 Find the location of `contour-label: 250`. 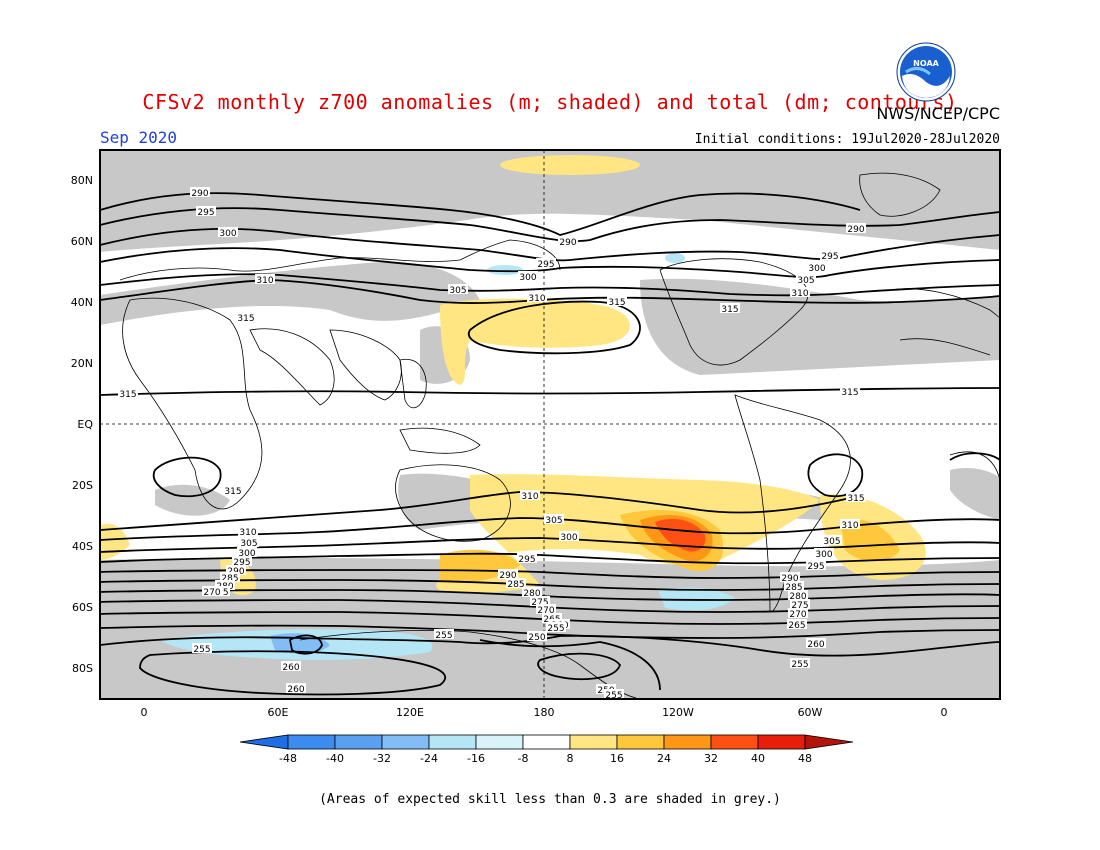

contour-label: 250 is located at coordinates (536, 638).